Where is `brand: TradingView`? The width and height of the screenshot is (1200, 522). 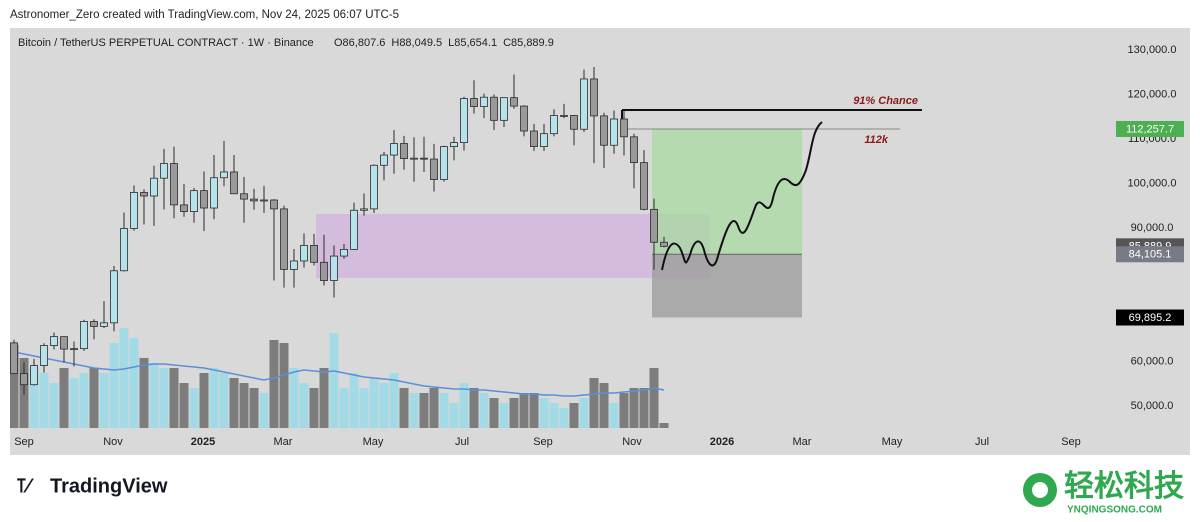
brand: TradingView is located at coordinates (109, 486).